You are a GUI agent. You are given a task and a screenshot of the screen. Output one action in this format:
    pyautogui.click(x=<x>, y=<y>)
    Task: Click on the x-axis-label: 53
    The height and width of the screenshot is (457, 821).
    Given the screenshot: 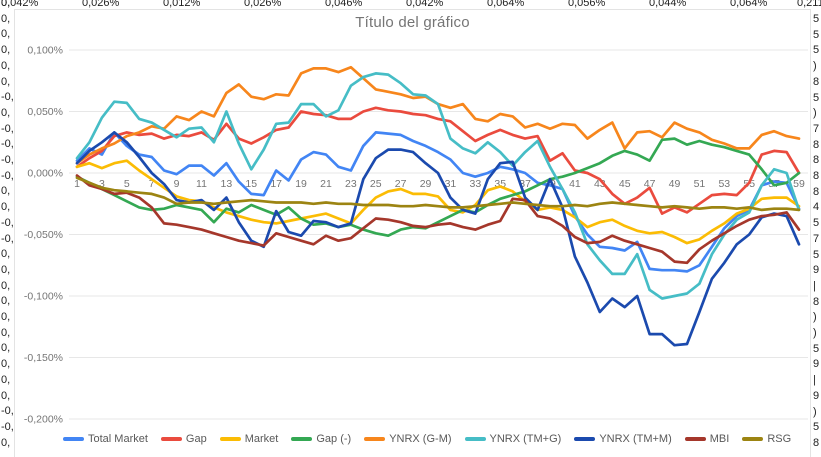 What is the action you would take?
    pyautogui.click(x=724, y=184)
    